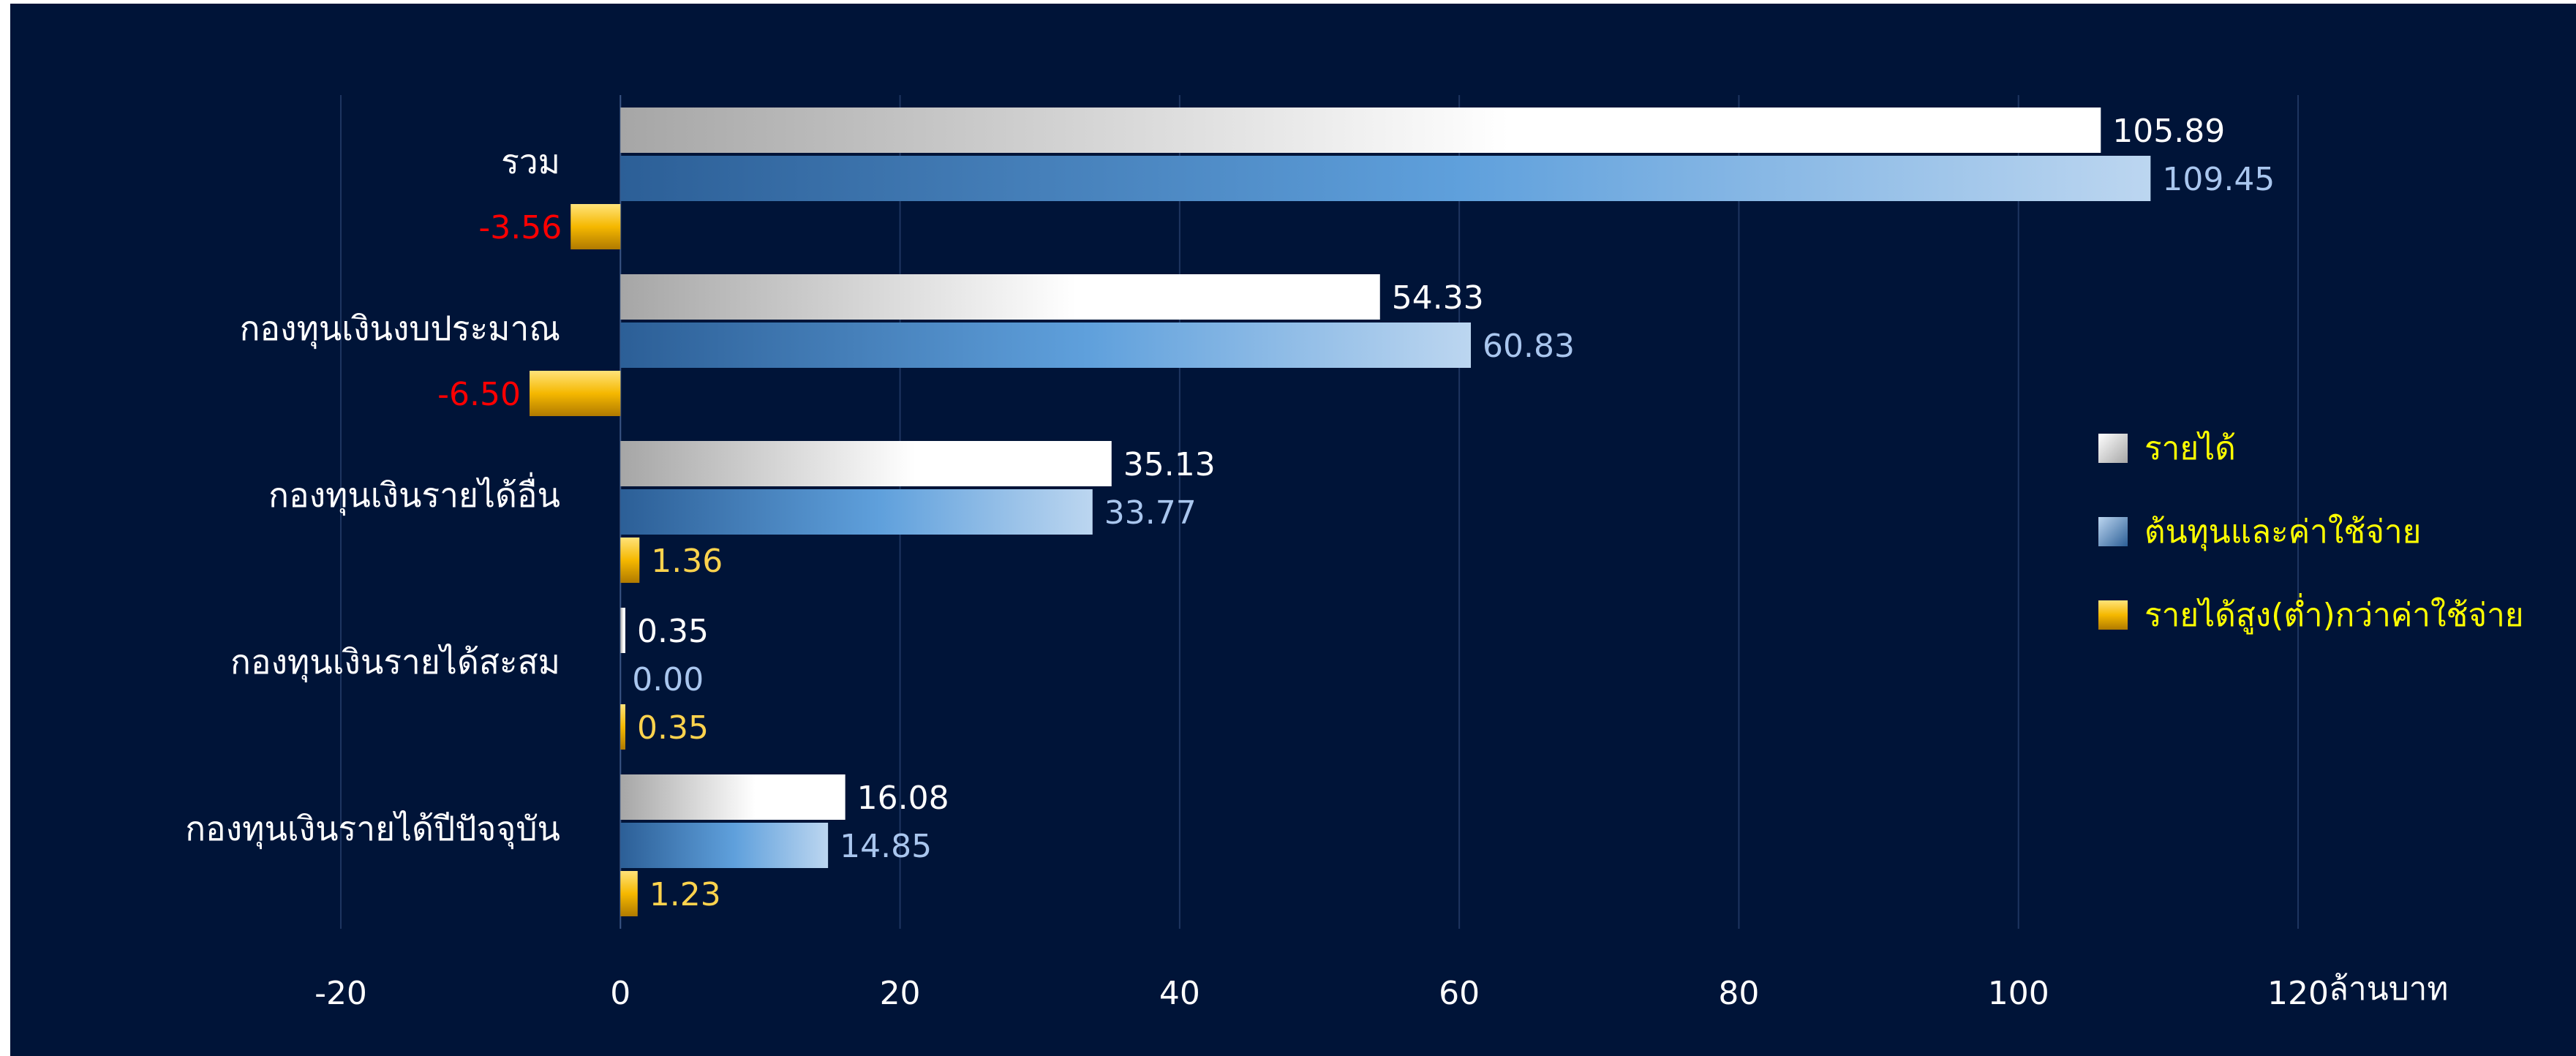  Describe the element at coordinates (668, 679) in the screenshot. I see `data-label: 0.00` at that location.